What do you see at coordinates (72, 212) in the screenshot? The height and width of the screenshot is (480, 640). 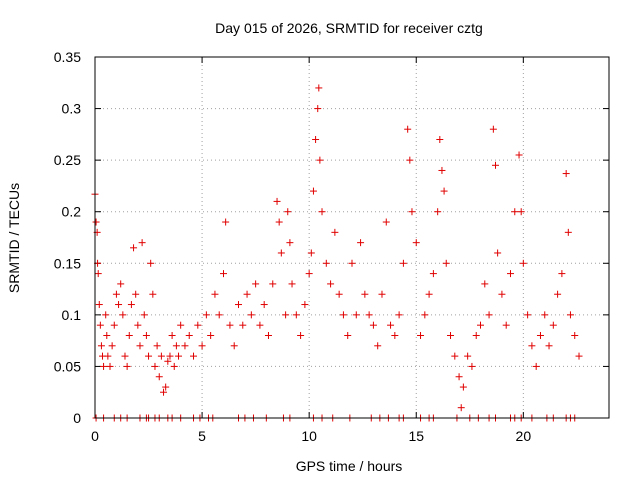 I see `y-tick-label: 0.2` at bounding box center [72, 212].